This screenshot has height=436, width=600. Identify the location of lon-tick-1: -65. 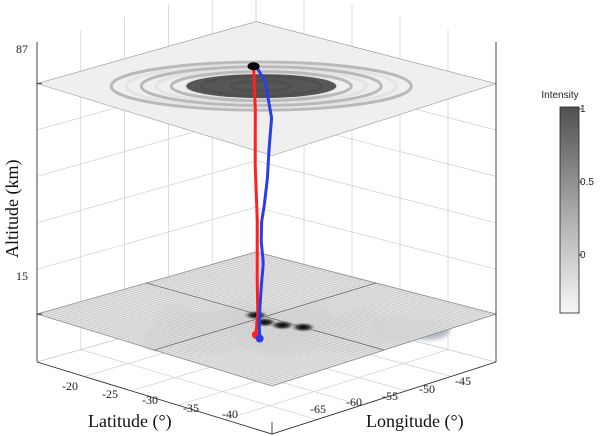
(318, 409).